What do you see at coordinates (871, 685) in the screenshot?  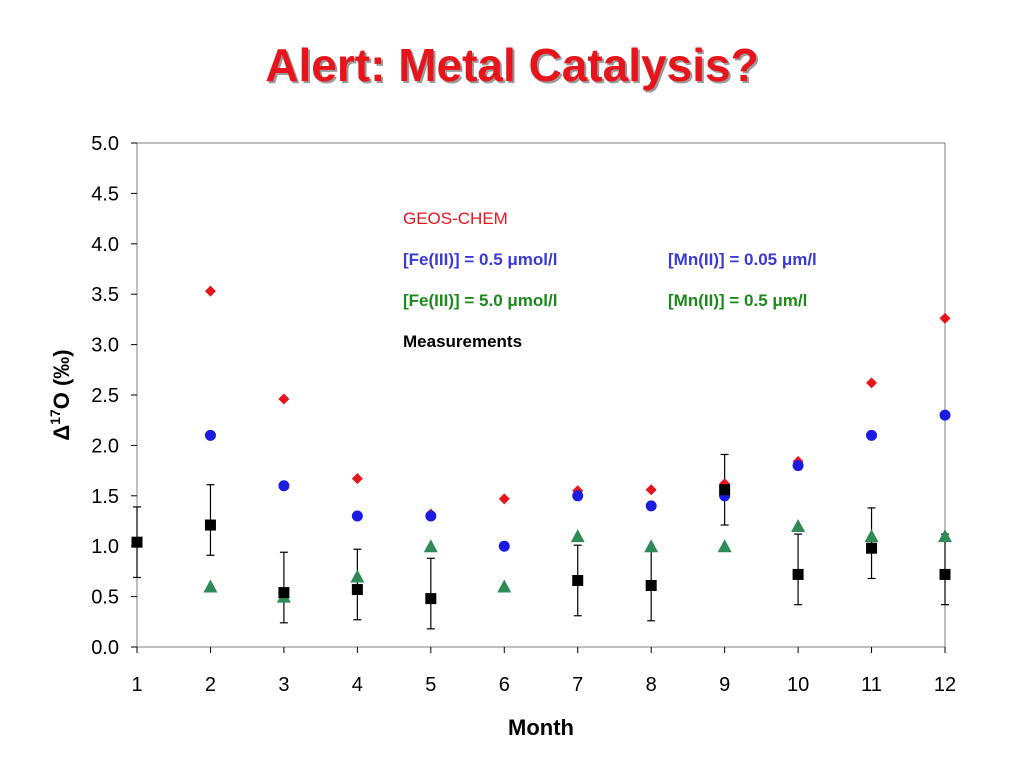 I see `x-tick-label: 11` at bounding box center [871, 685].